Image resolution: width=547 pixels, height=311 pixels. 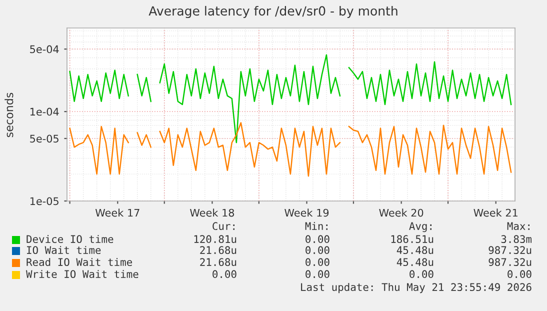 I want to click on text: Avg:, so click(x=420, y=227).